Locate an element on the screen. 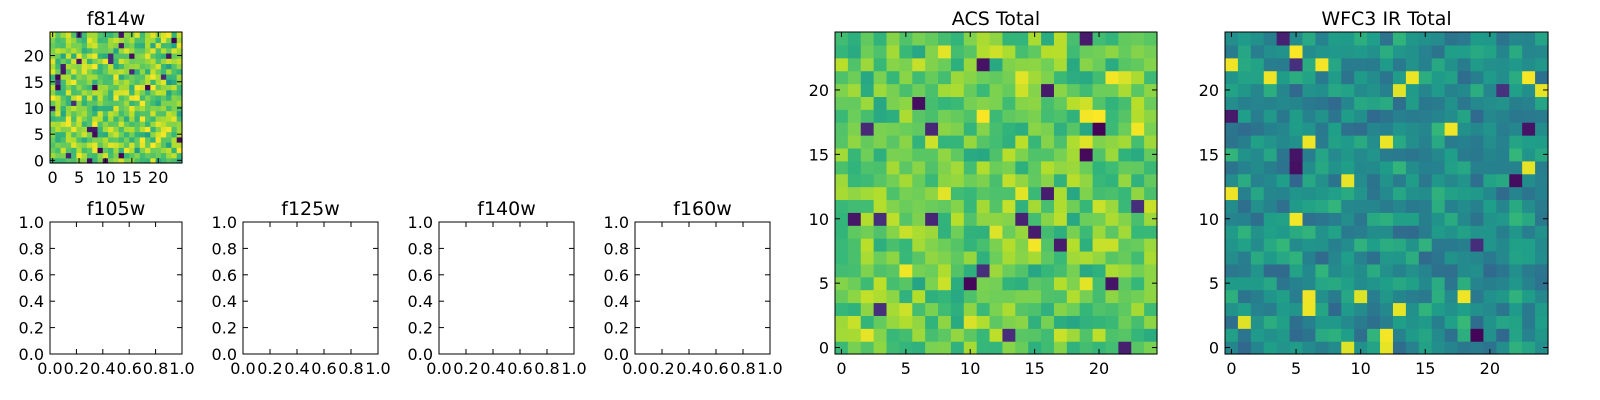 This screenshot has height=400, width=1600. y-tick-label: 0.2 is located at coordinates (31, 328).